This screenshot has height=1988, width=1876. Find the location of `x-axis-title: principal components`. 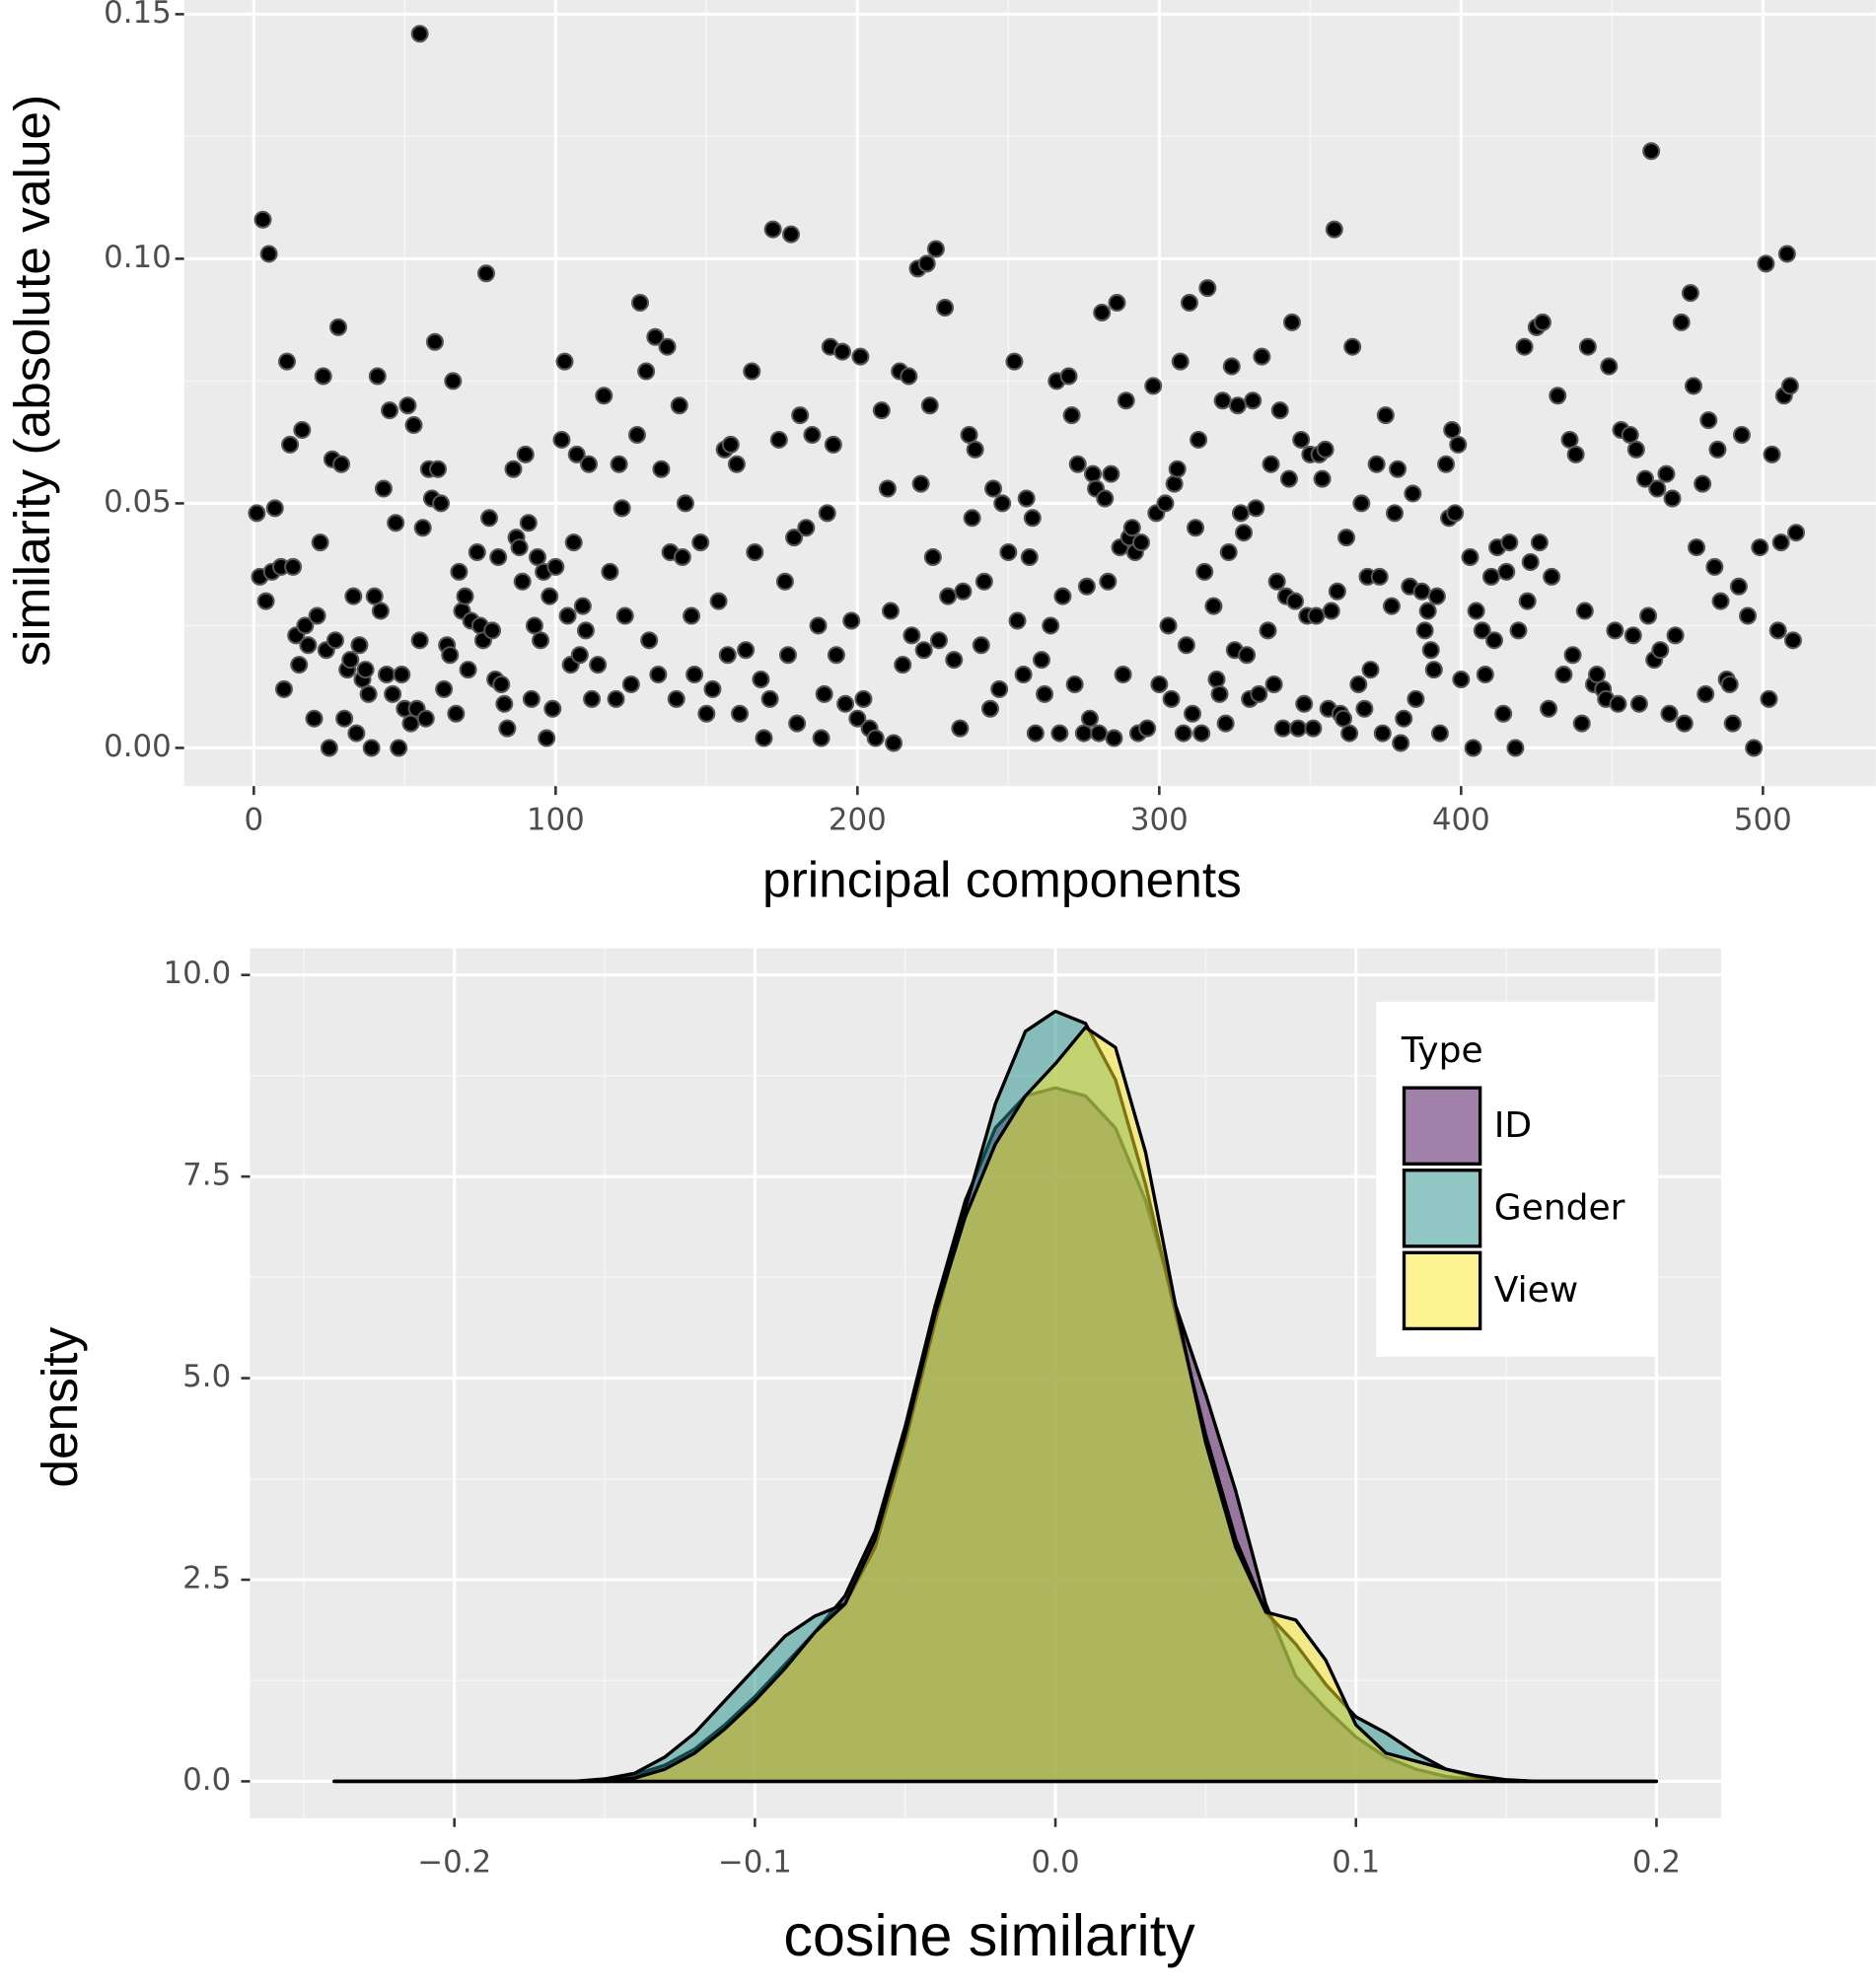

x-axis-title: principal components is located at coordinates (1002, 879).